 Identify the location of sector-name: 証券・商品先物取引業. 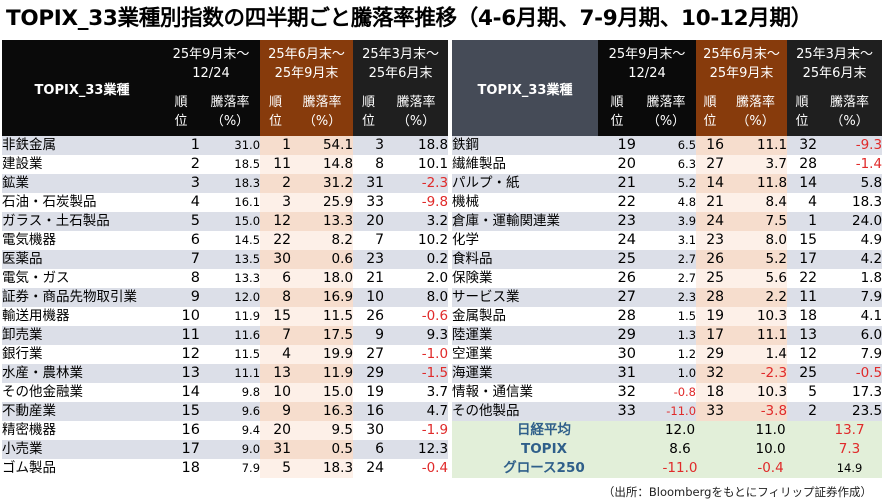
(82, 297).